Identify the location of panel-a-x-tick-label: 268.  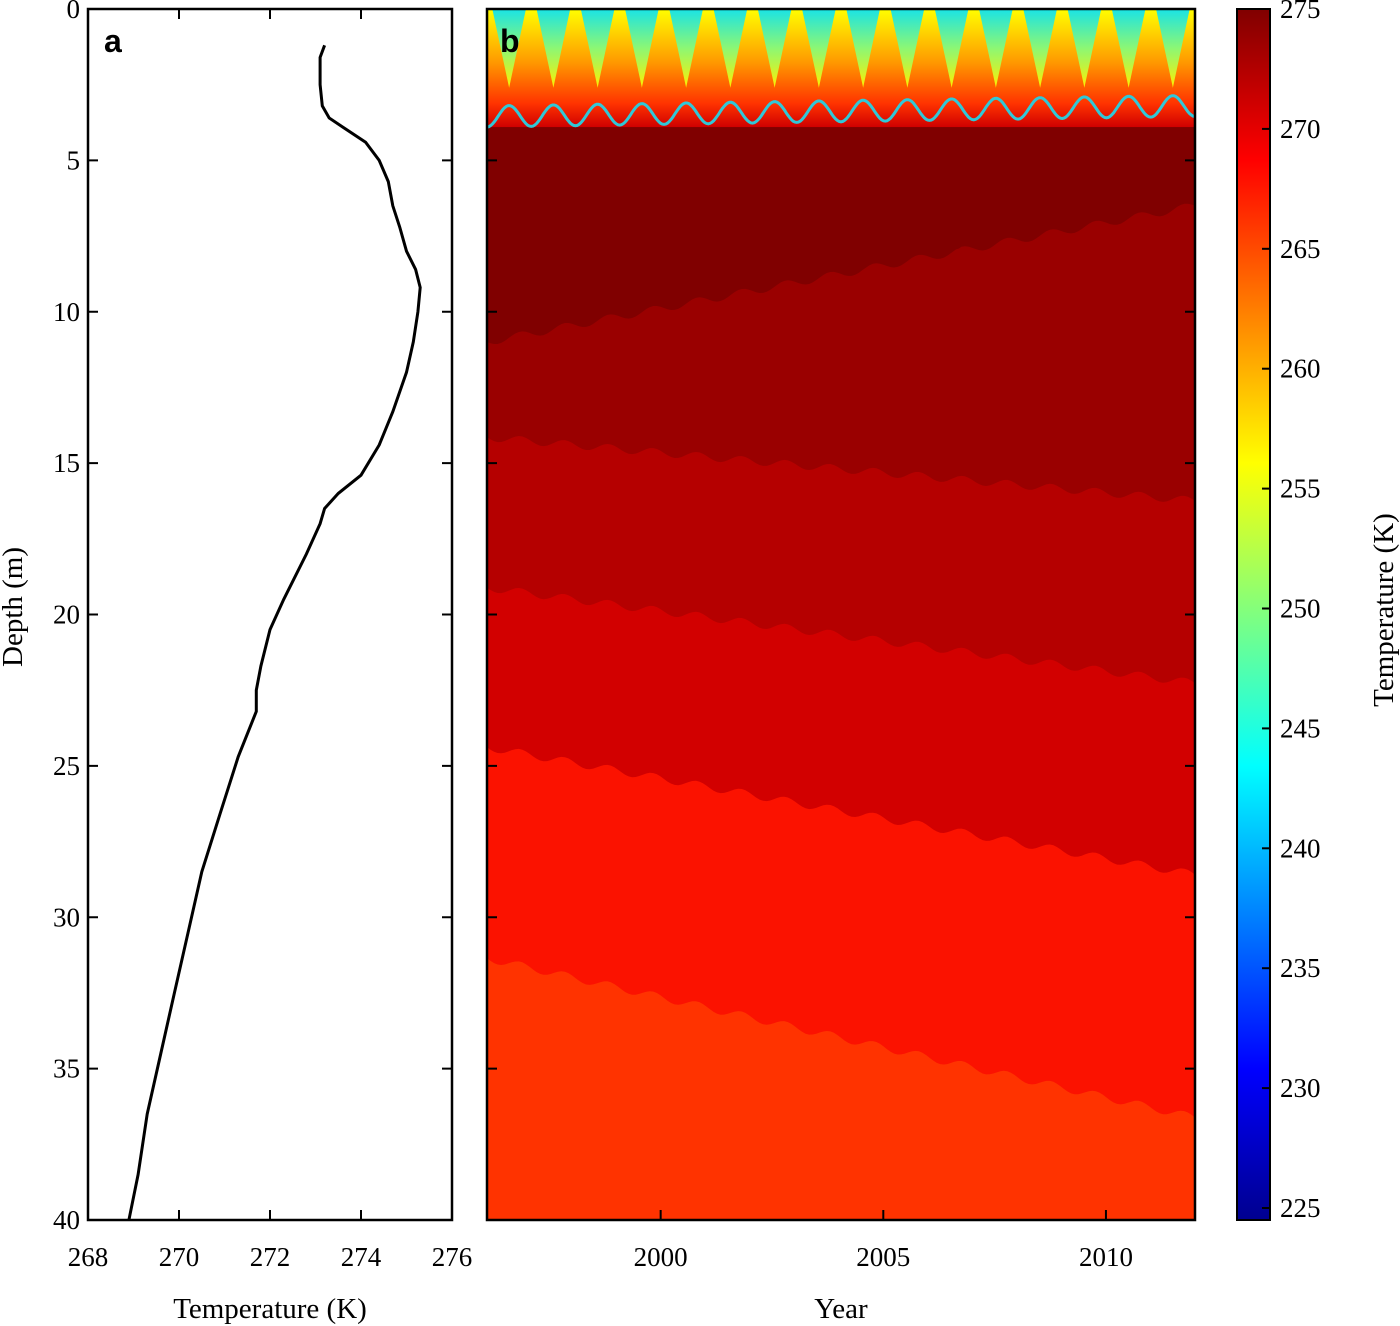
(88, 1257).